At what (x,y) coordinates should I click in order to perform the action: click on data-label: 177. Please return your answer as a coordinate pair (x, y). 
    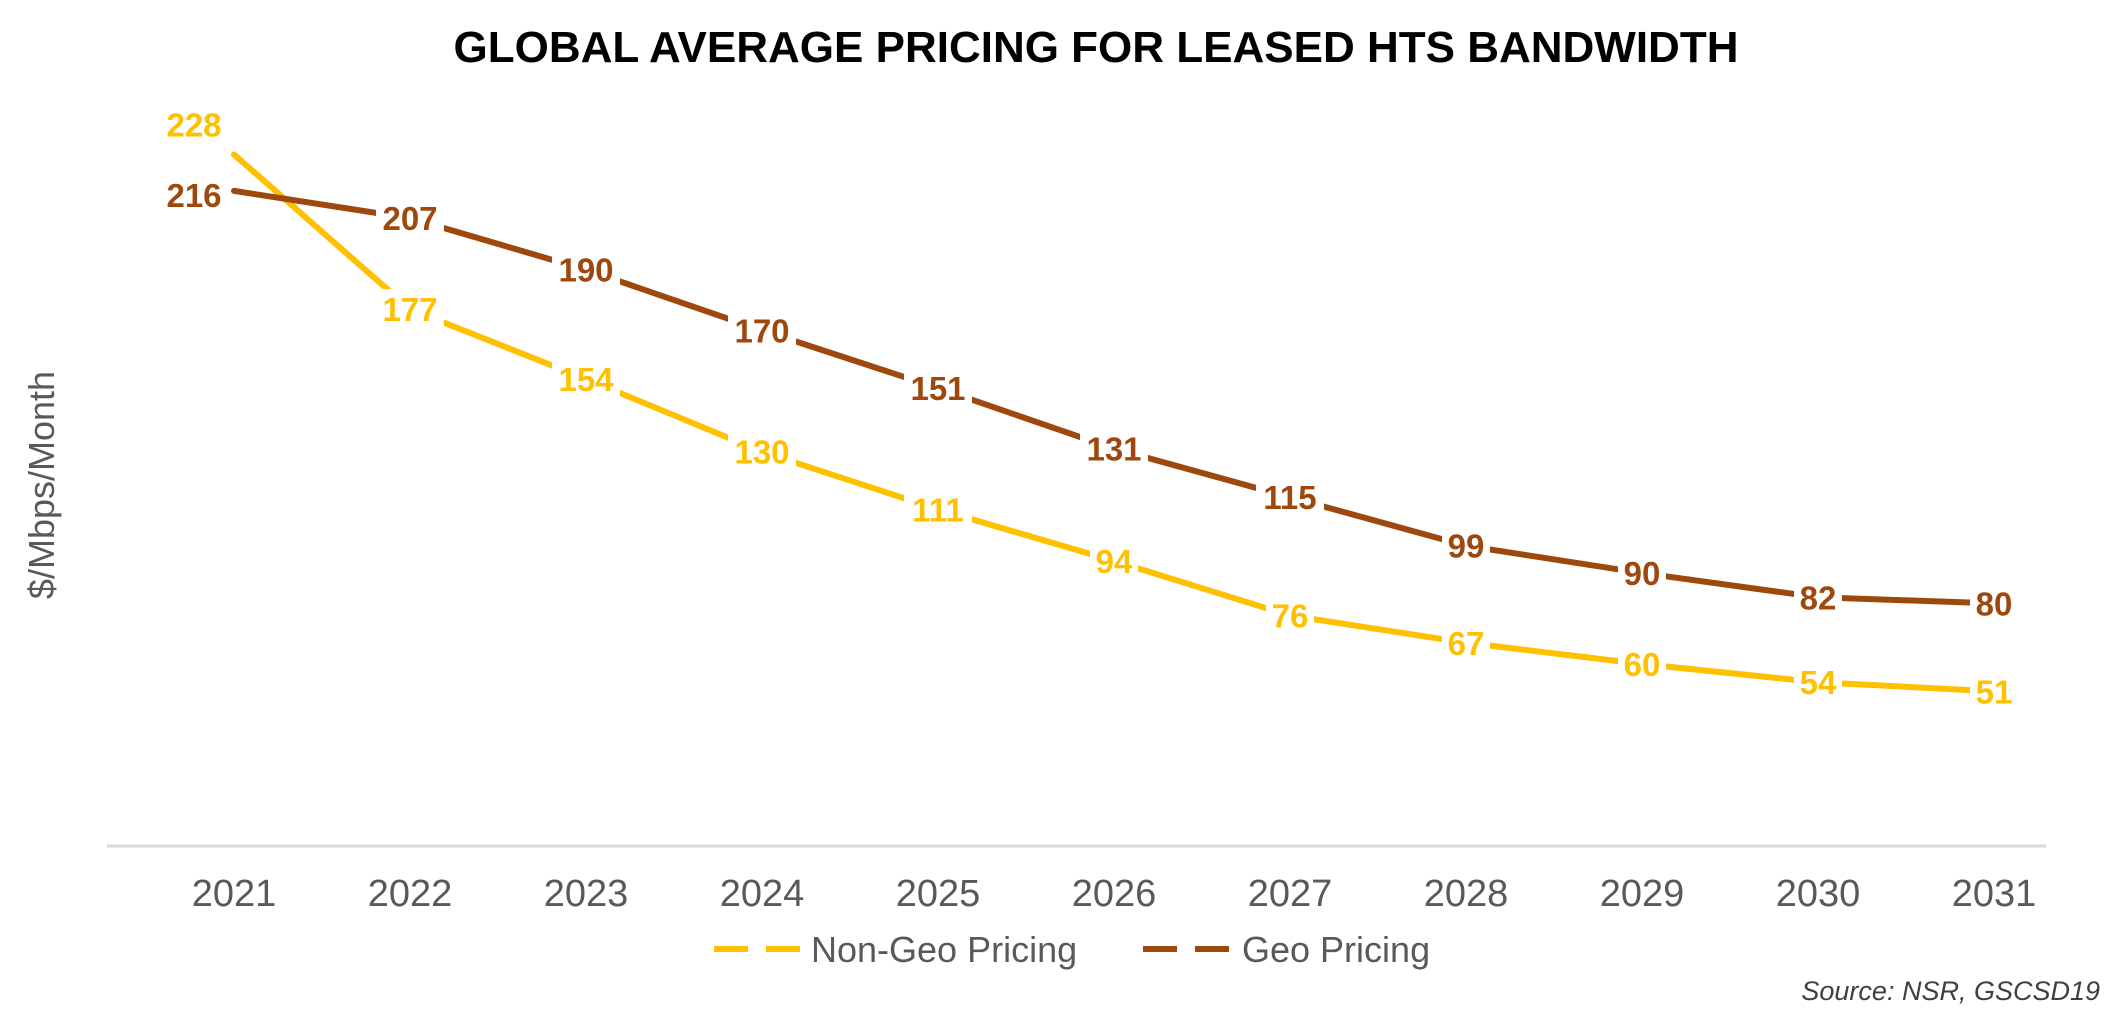
    Looking at the image, I should click on (409, 309).